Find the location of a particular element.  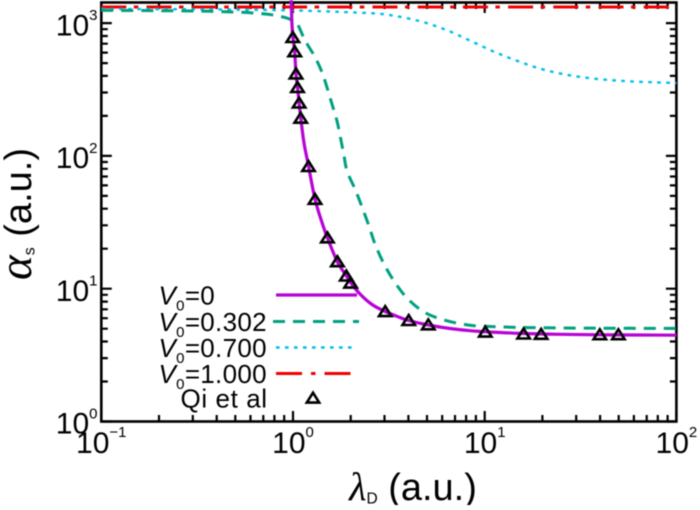

svg-text: Qi et al is located at coordinates (224, 398).